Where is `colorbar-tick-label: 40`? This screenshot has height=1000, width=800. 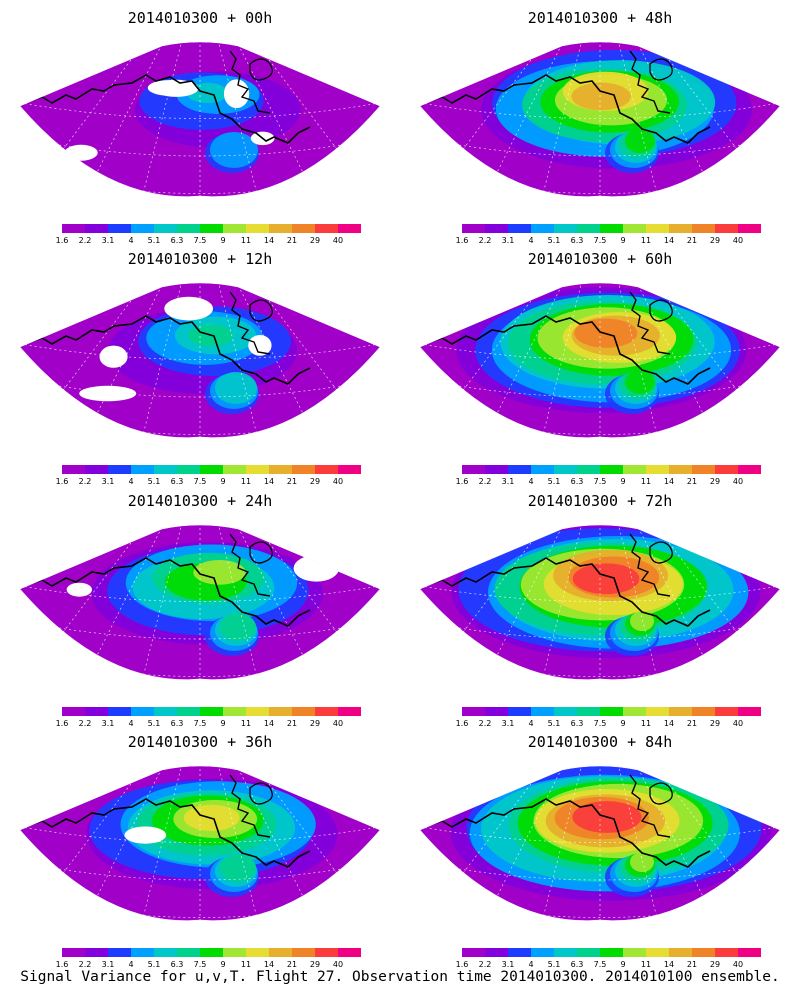
colorbar-tick-label: 40 is located at coordinates (738, 481).